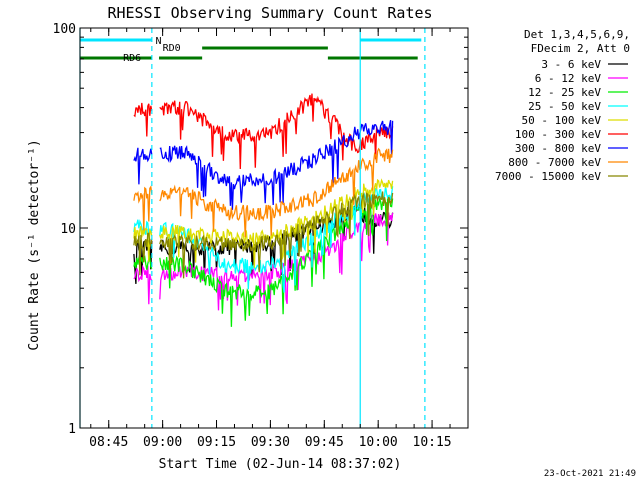 The image size is (640, 480). What do you see at coordinates (216, 442) in the screenshot?
I see `x-tick-label: 09:15` at bounding box center [216, 442].